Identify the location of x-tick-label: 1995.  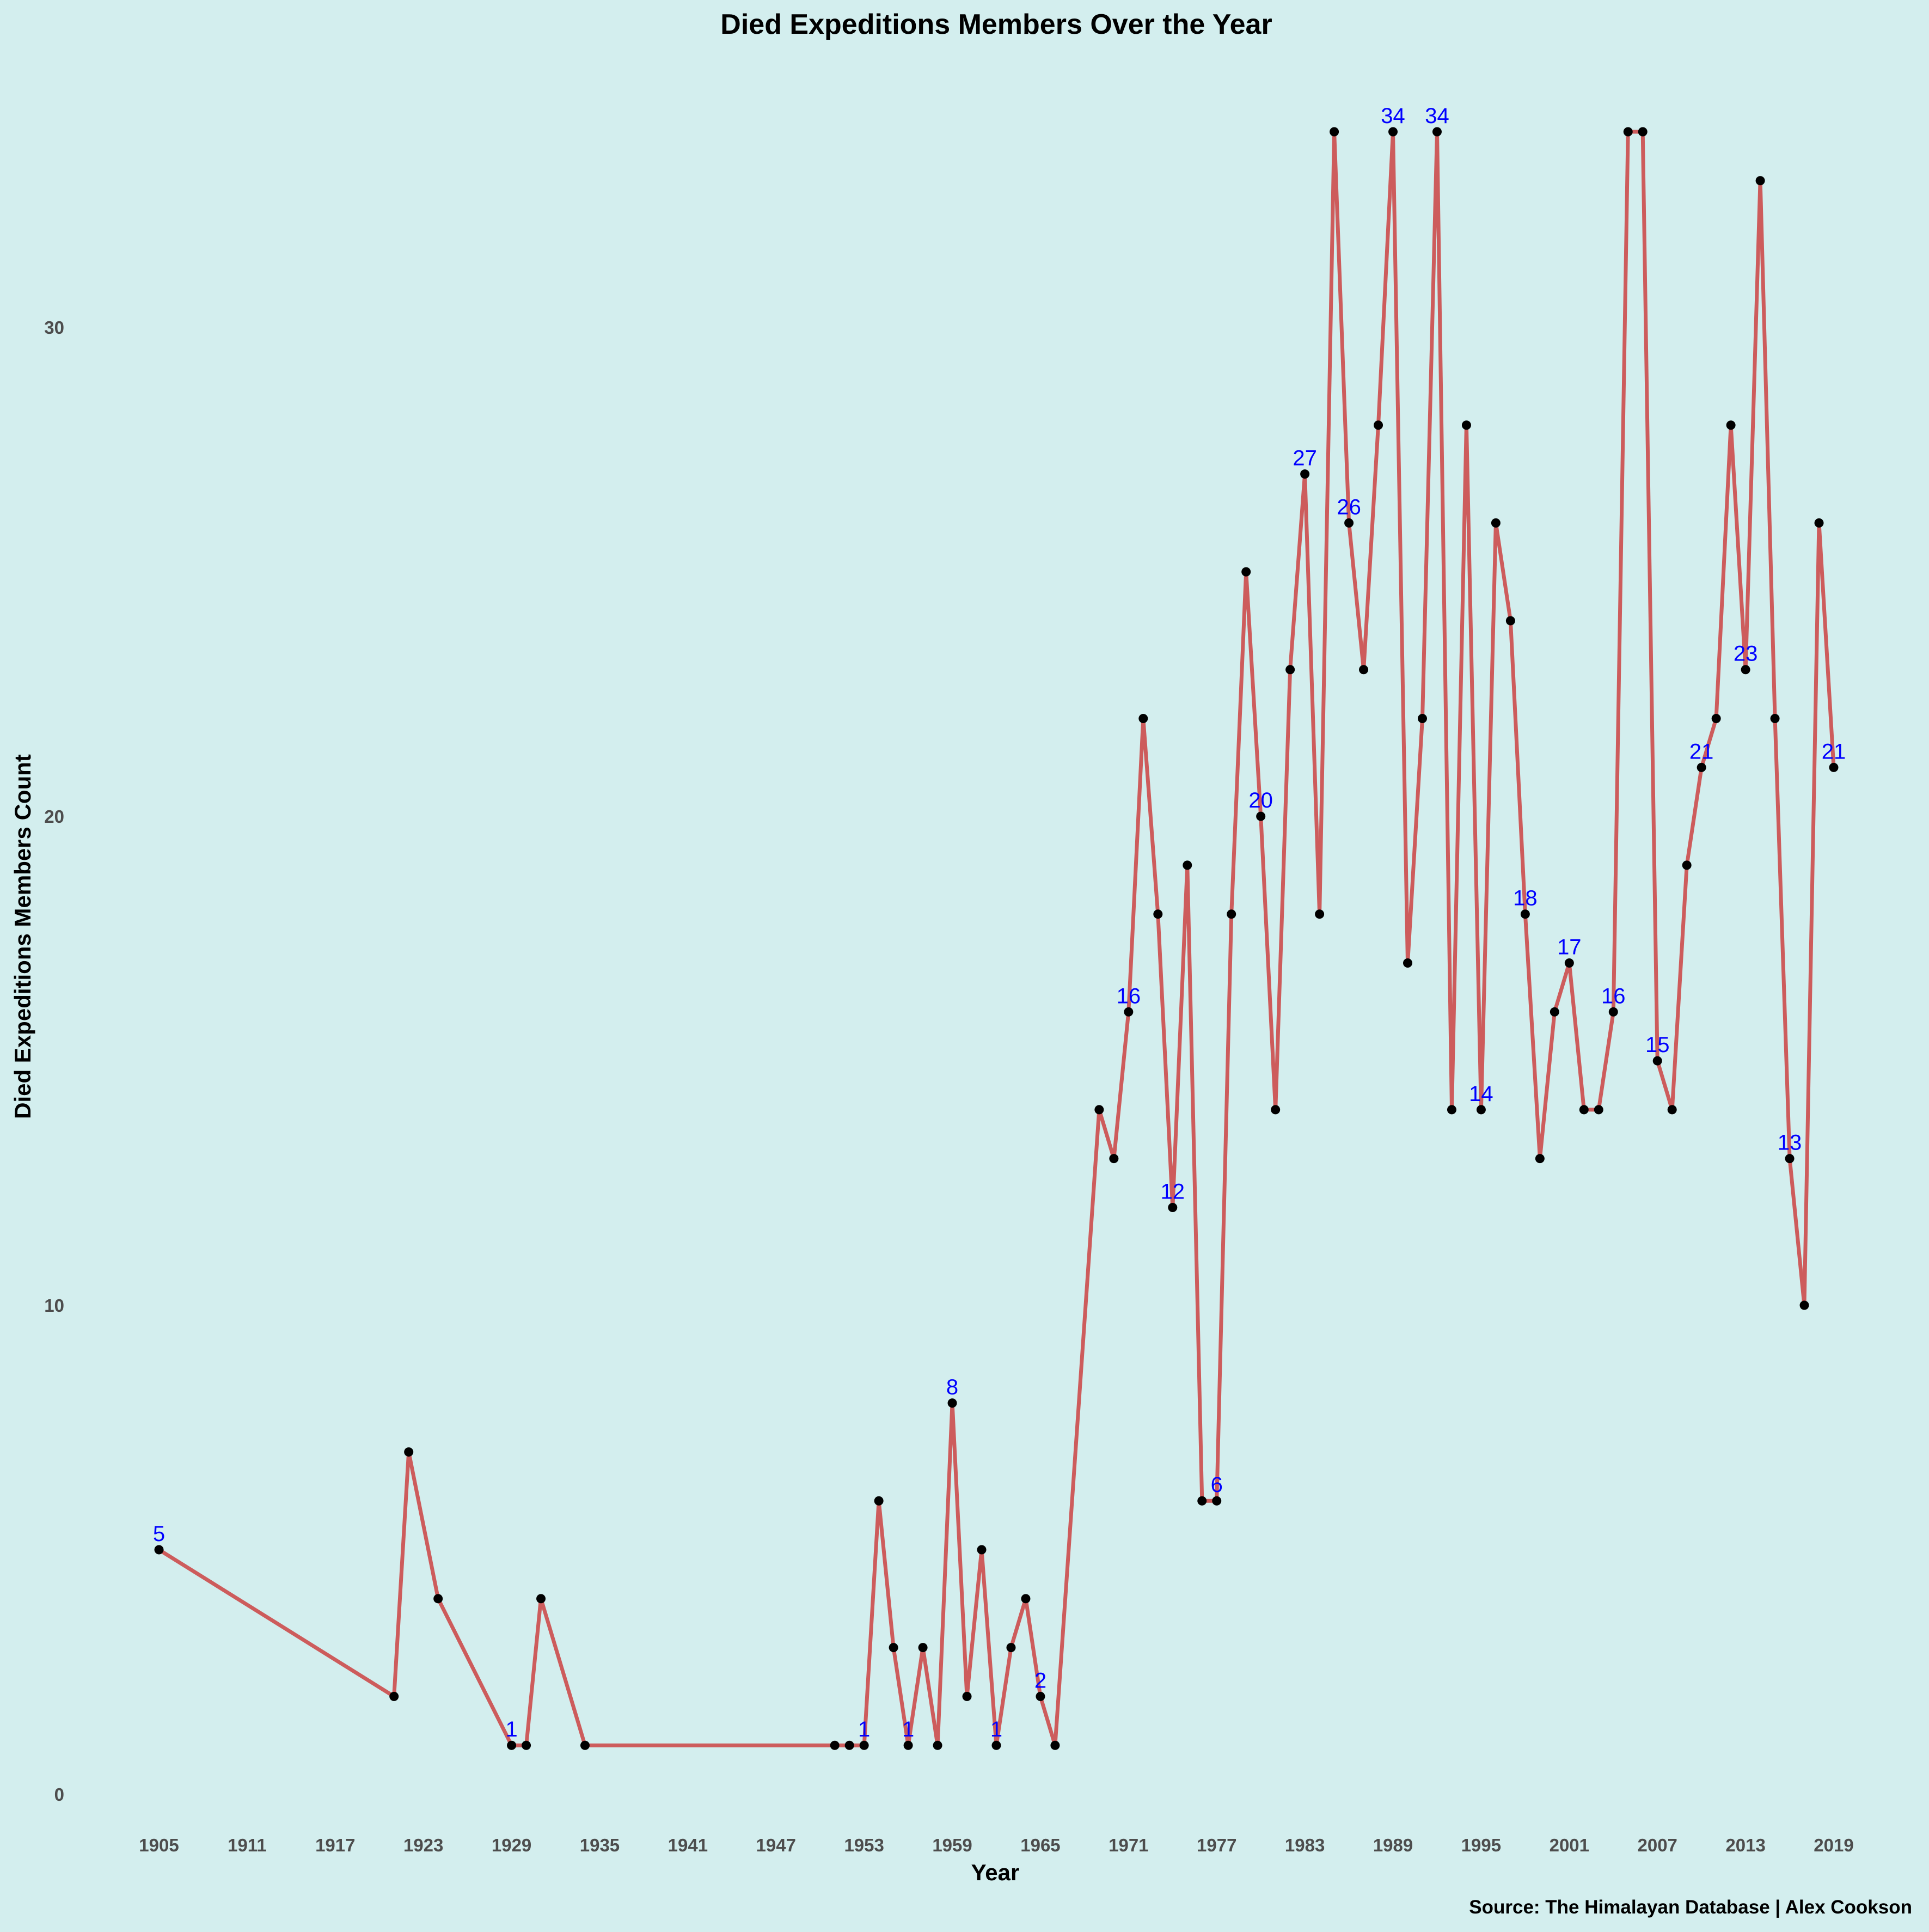
(1481, 1845).